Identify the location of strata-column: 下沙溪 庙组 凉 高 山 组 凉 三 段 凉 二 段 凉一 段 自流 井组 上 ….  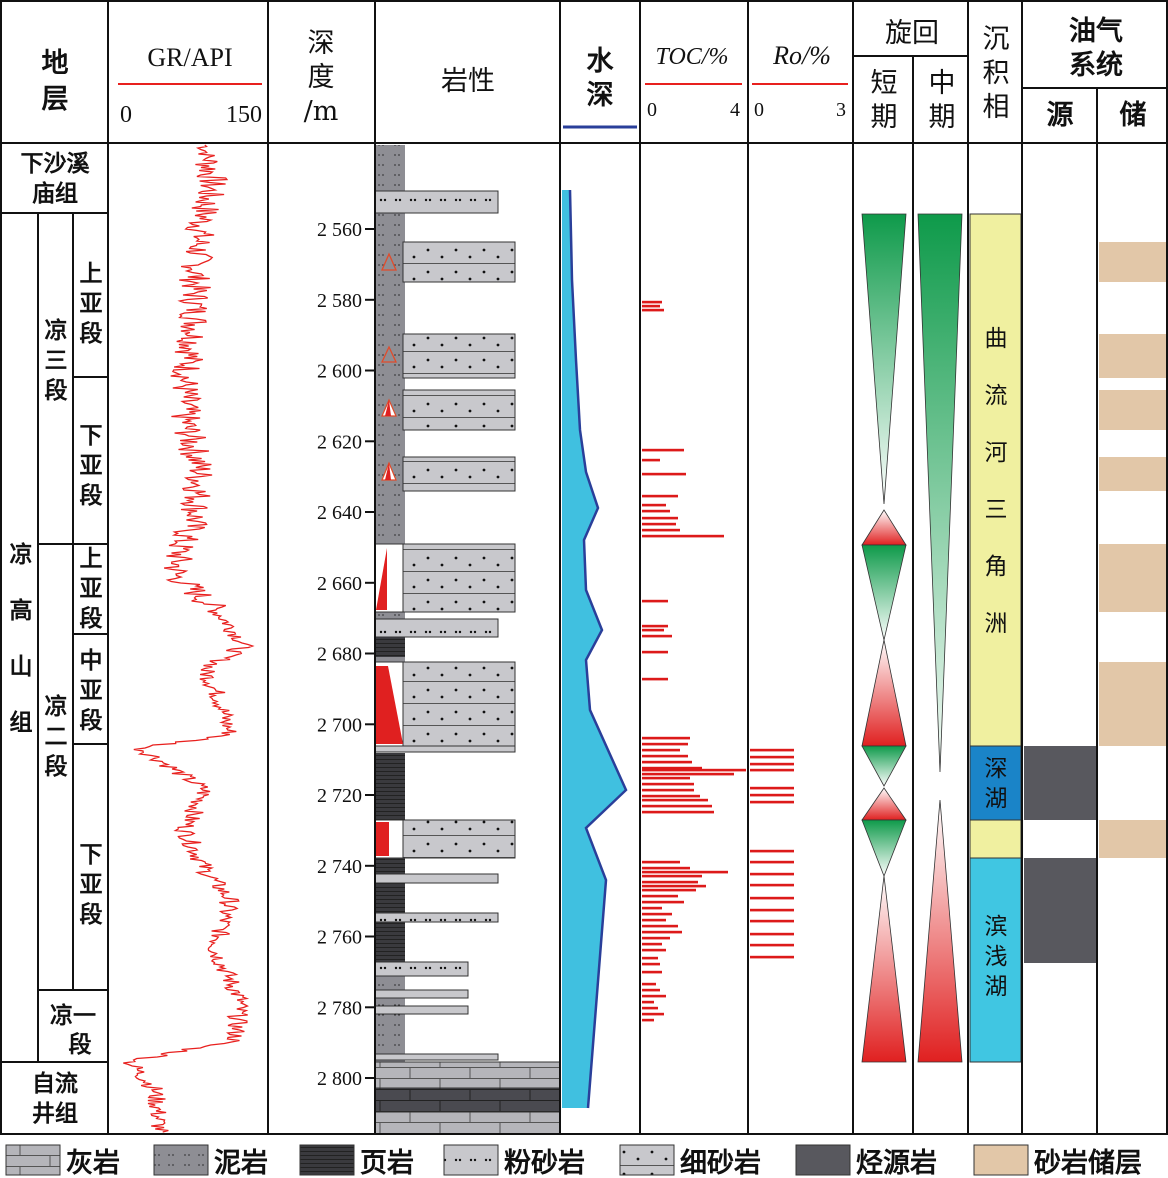
(56, 638).